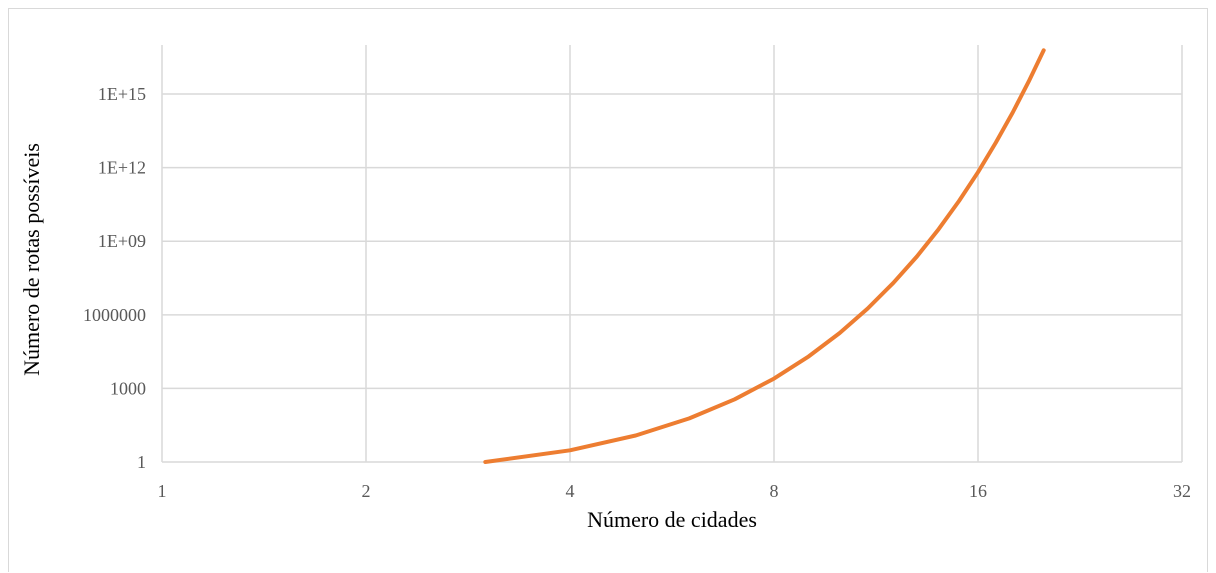 This screenshot has width=1216, height=573. Describe the element at coordinates (141, 462) in the screenshot. I see `y-tick-label: 1` at that location.